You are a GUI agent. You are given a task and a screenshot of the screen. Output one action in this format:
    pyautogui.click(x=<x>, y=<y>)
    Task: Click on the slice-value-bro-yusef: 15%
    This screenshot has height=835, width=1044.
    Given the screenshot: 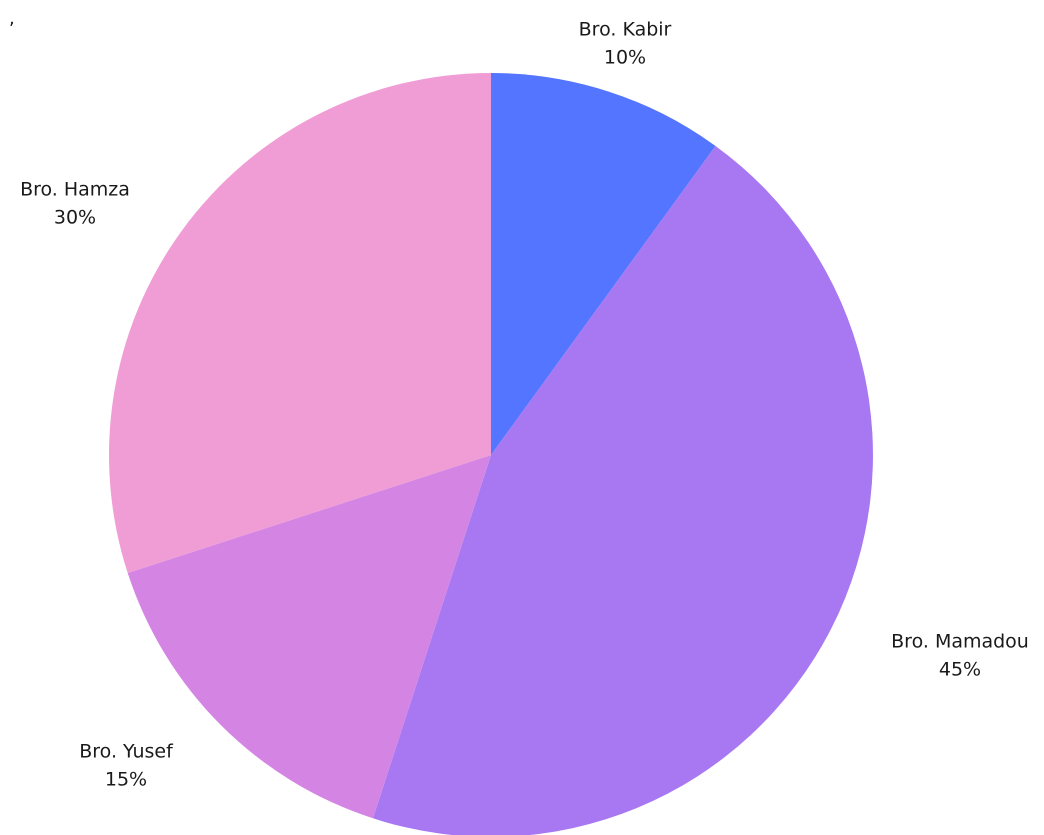 What is the action you would take?
    pyautogui.click(x=126, y=780)
    